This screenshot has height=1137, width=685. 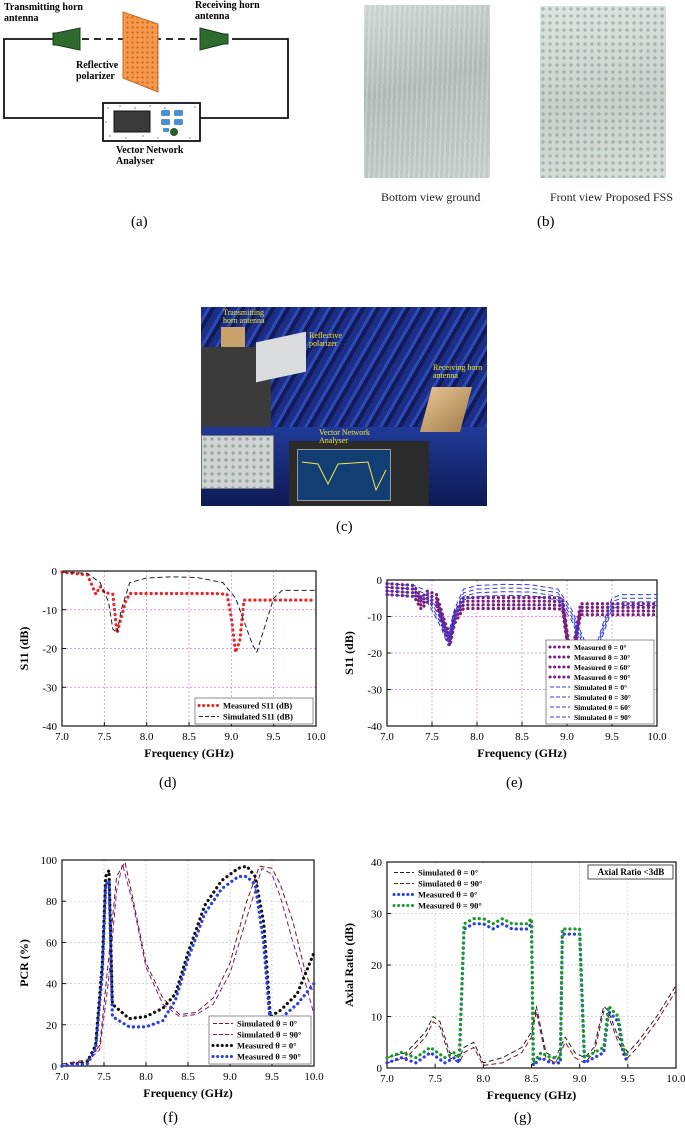 What do you see at coordinates (349, 965) in the screenshot?
I see `y-axis-label: Axial Ratio (dB)` at bounding box center [349, 965].